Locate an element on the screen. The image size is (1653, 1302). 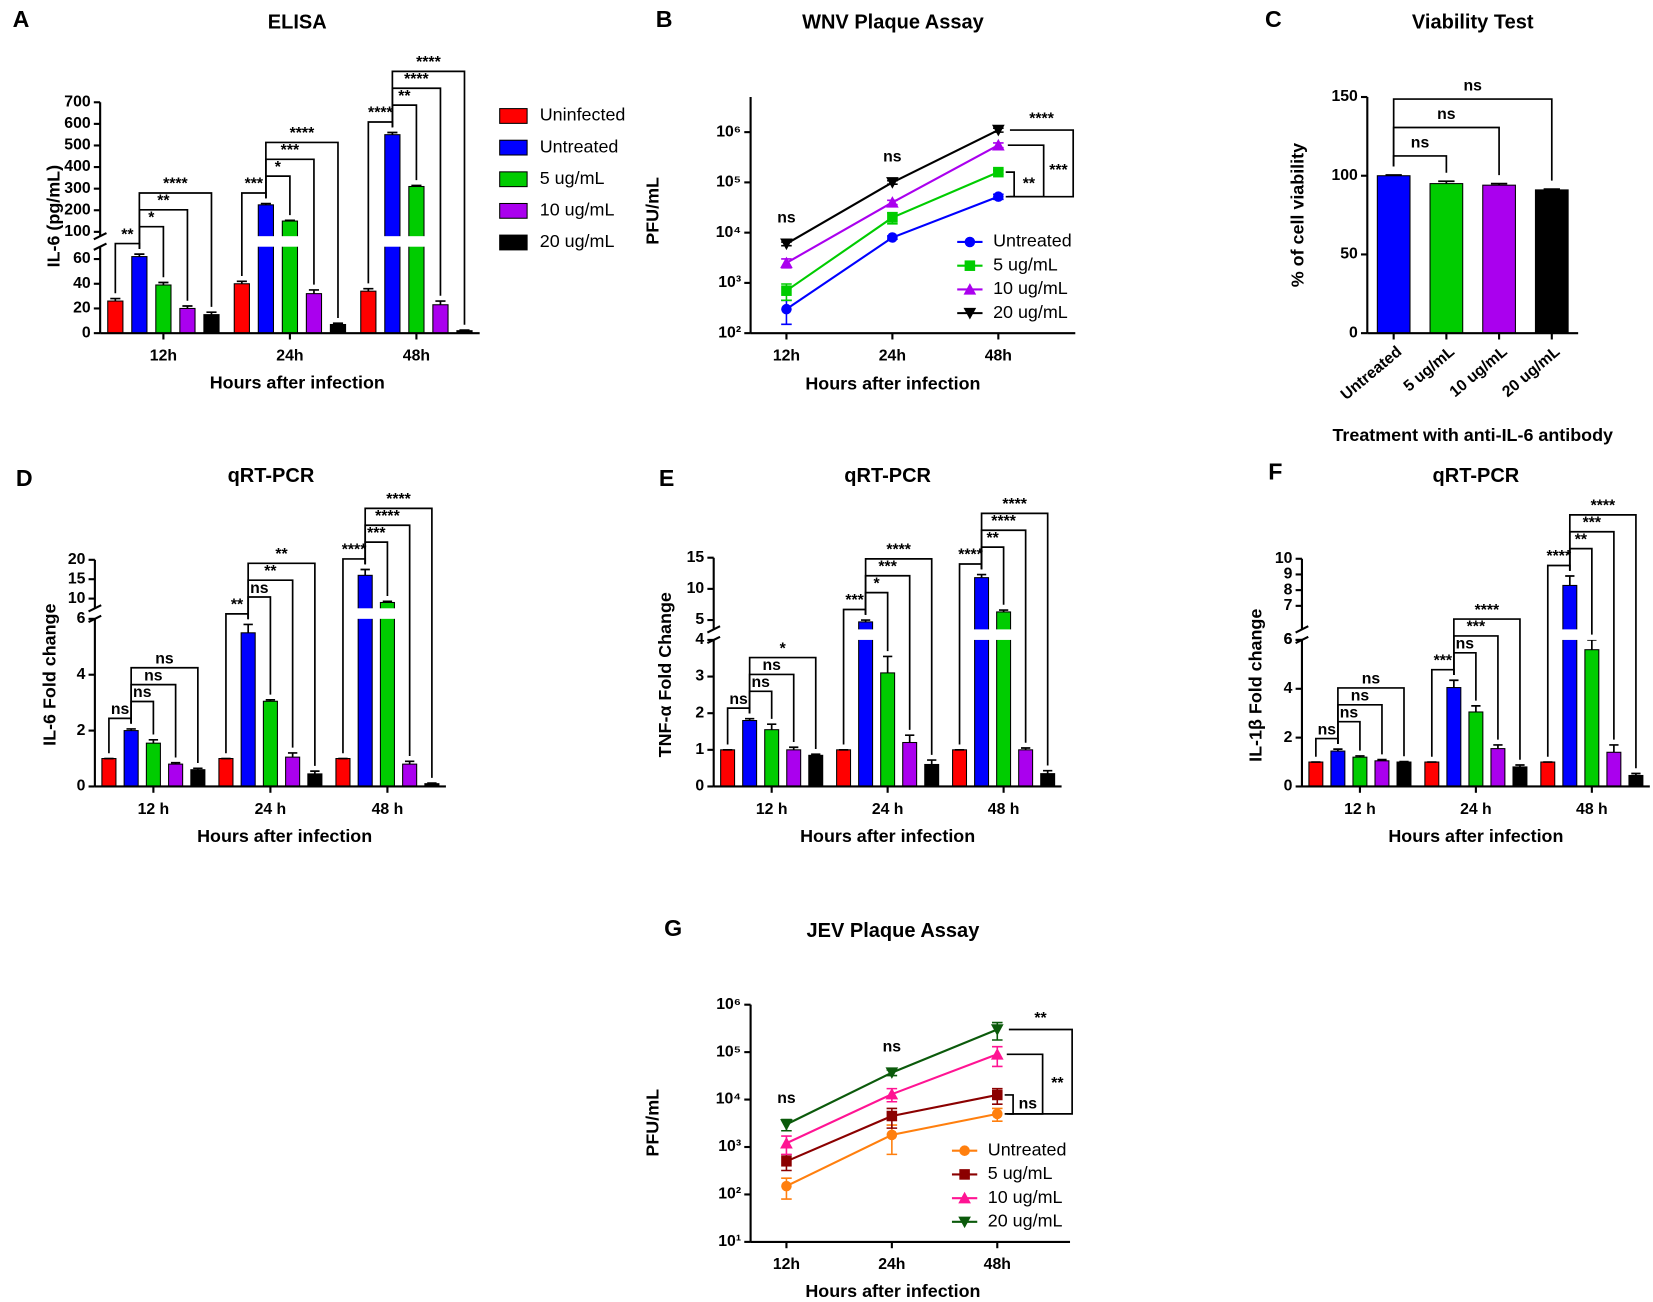
chart-title: qRT-PCR is located at coordinates (887, 476).